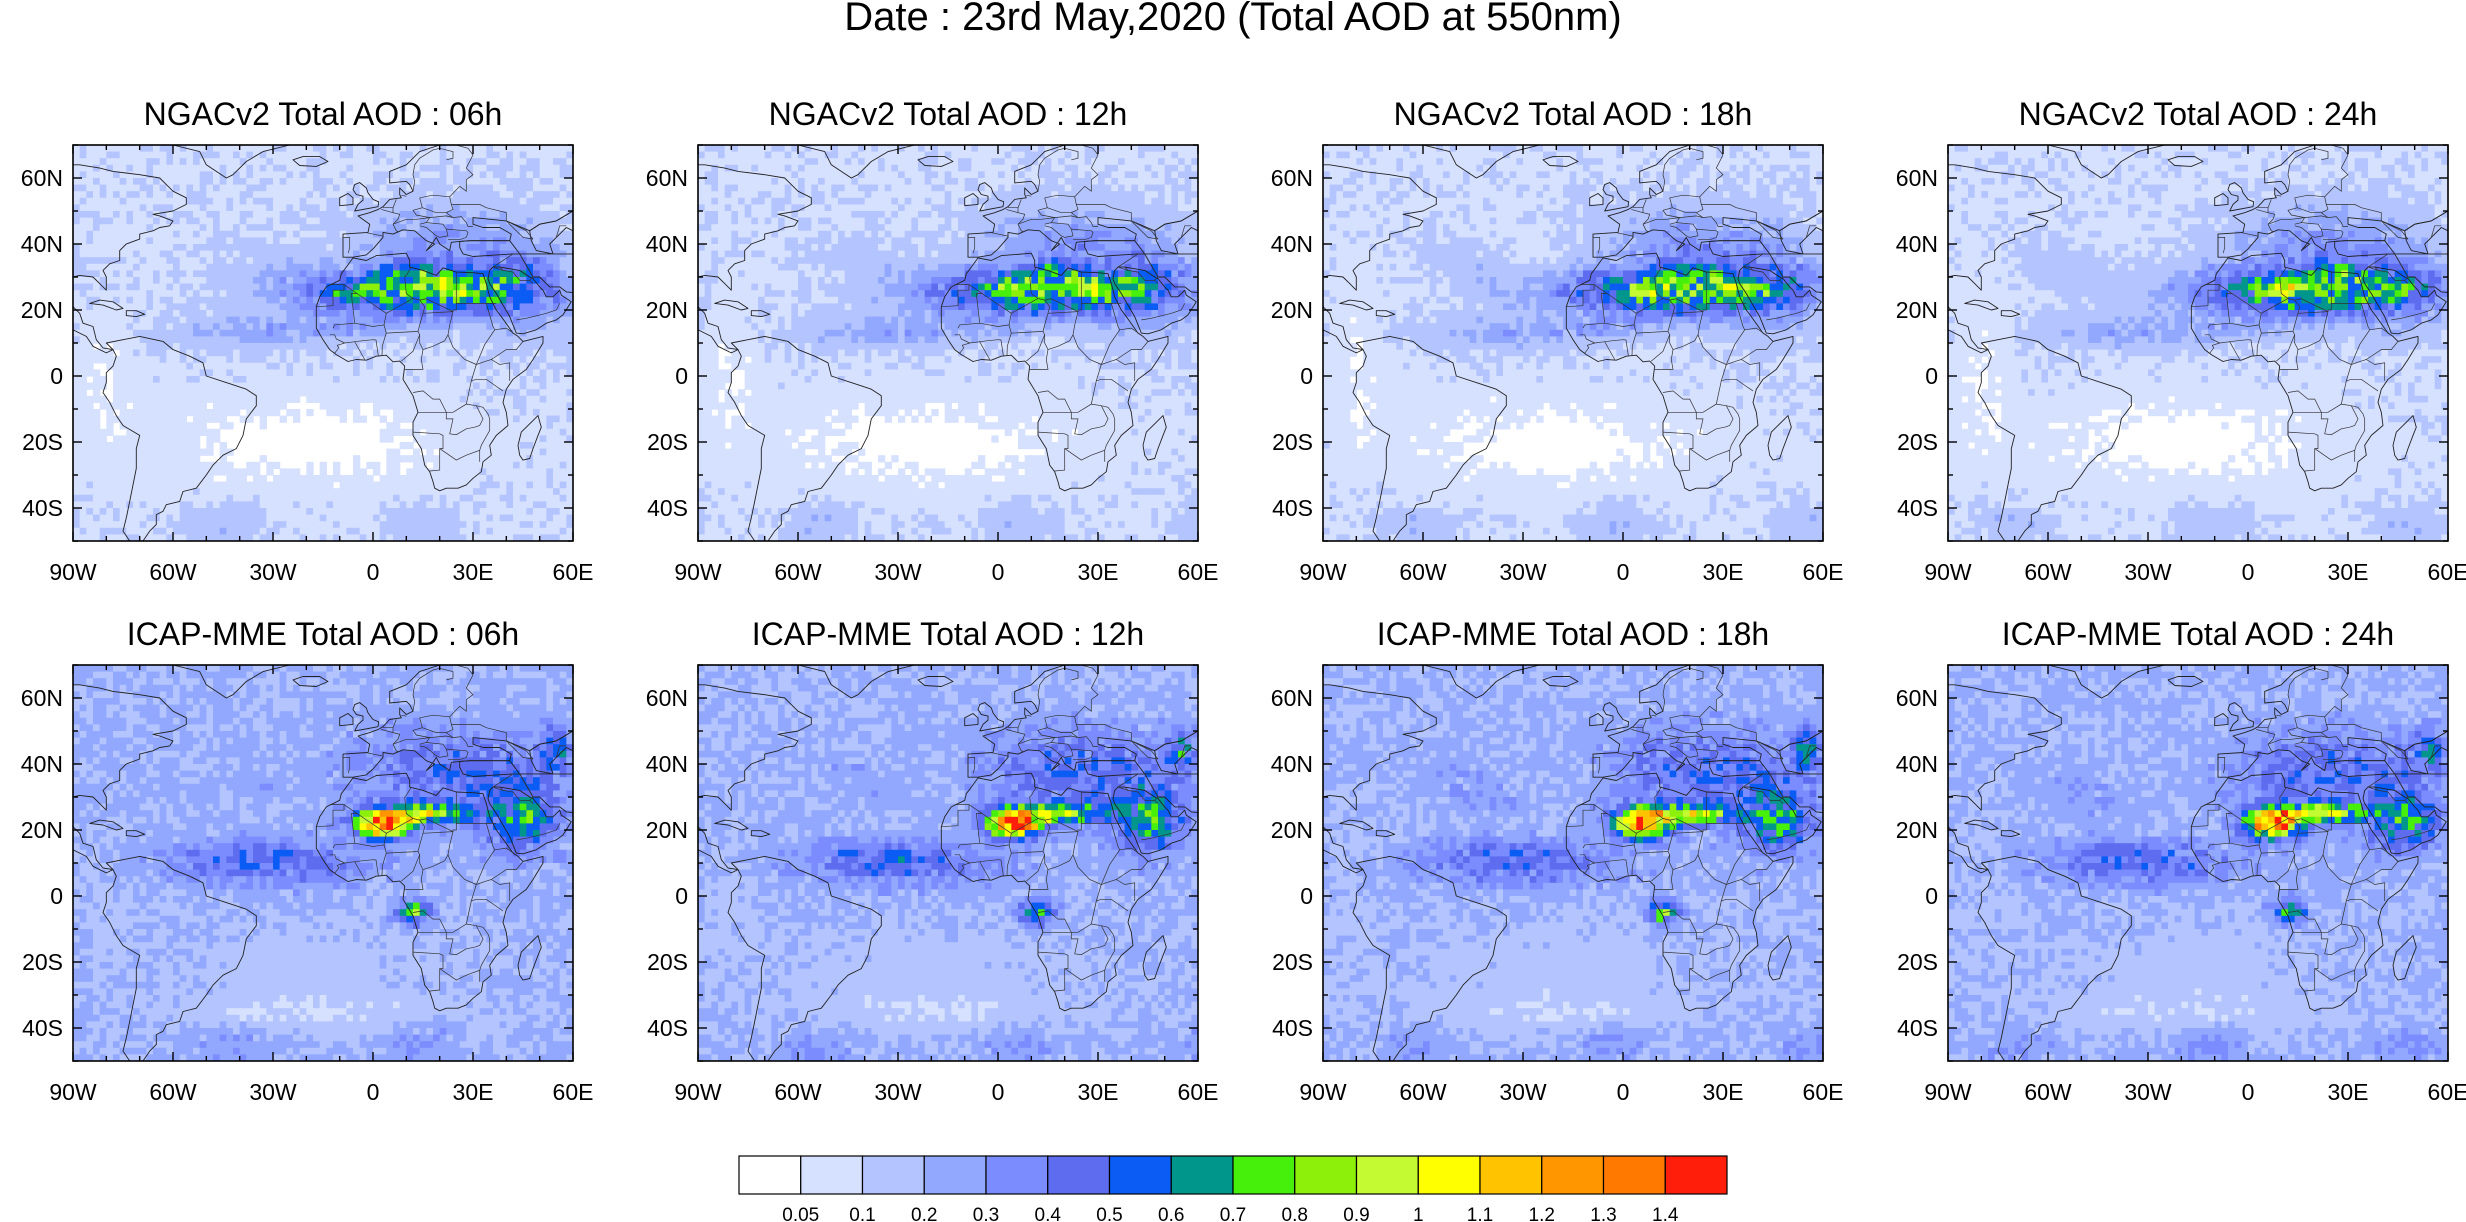  Describe the element at coordinates (323, 114) in the screenshot. I see `panel-title: NGACv2 Total AOD : 06h` at that location.